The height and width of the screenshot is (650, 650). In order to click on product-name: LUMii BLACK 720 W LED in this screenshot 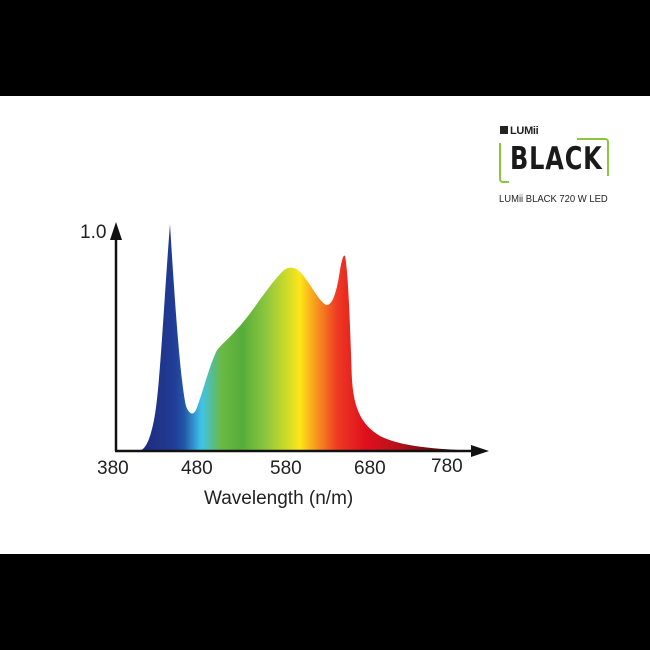, I will do `click(553, 199)`.